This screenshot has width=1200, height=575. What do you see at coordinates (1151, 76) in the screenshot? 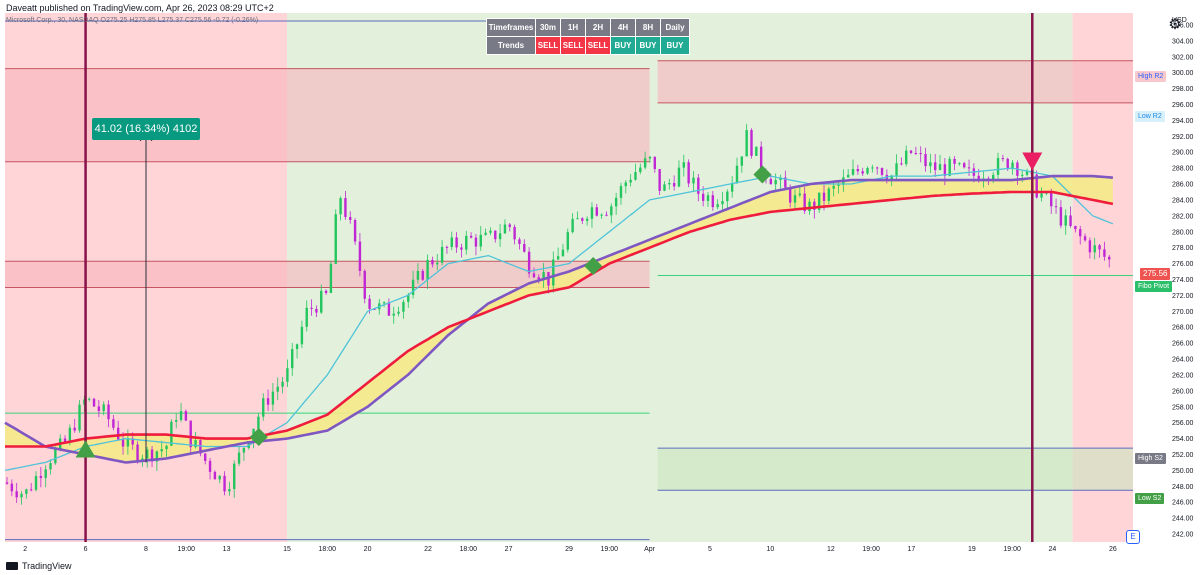
I see `high-r2-label: High R2` at bounding box center [1151, 76].